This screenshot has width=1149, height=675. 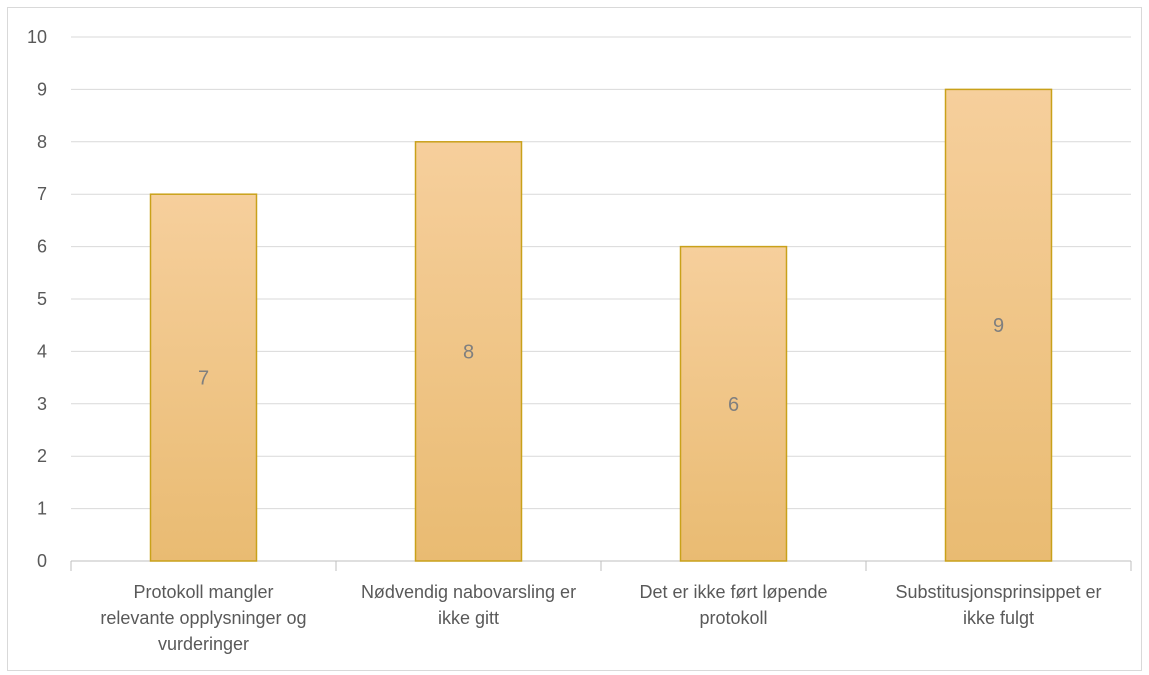 I want to click on x-category-label: Det er ikke ført løpende protokoll, so click(x=733, y=605).